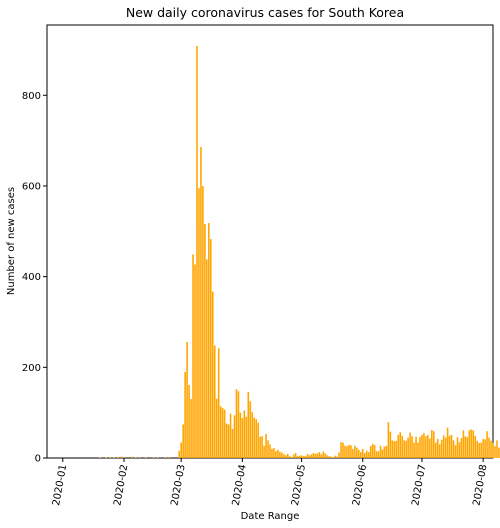 This screenshot has height=528, width=500. What do you see at coordinates (60, 485) in the screenshot?
I see `x-tick-label: 2020-01` at bounding box center [60, 485].